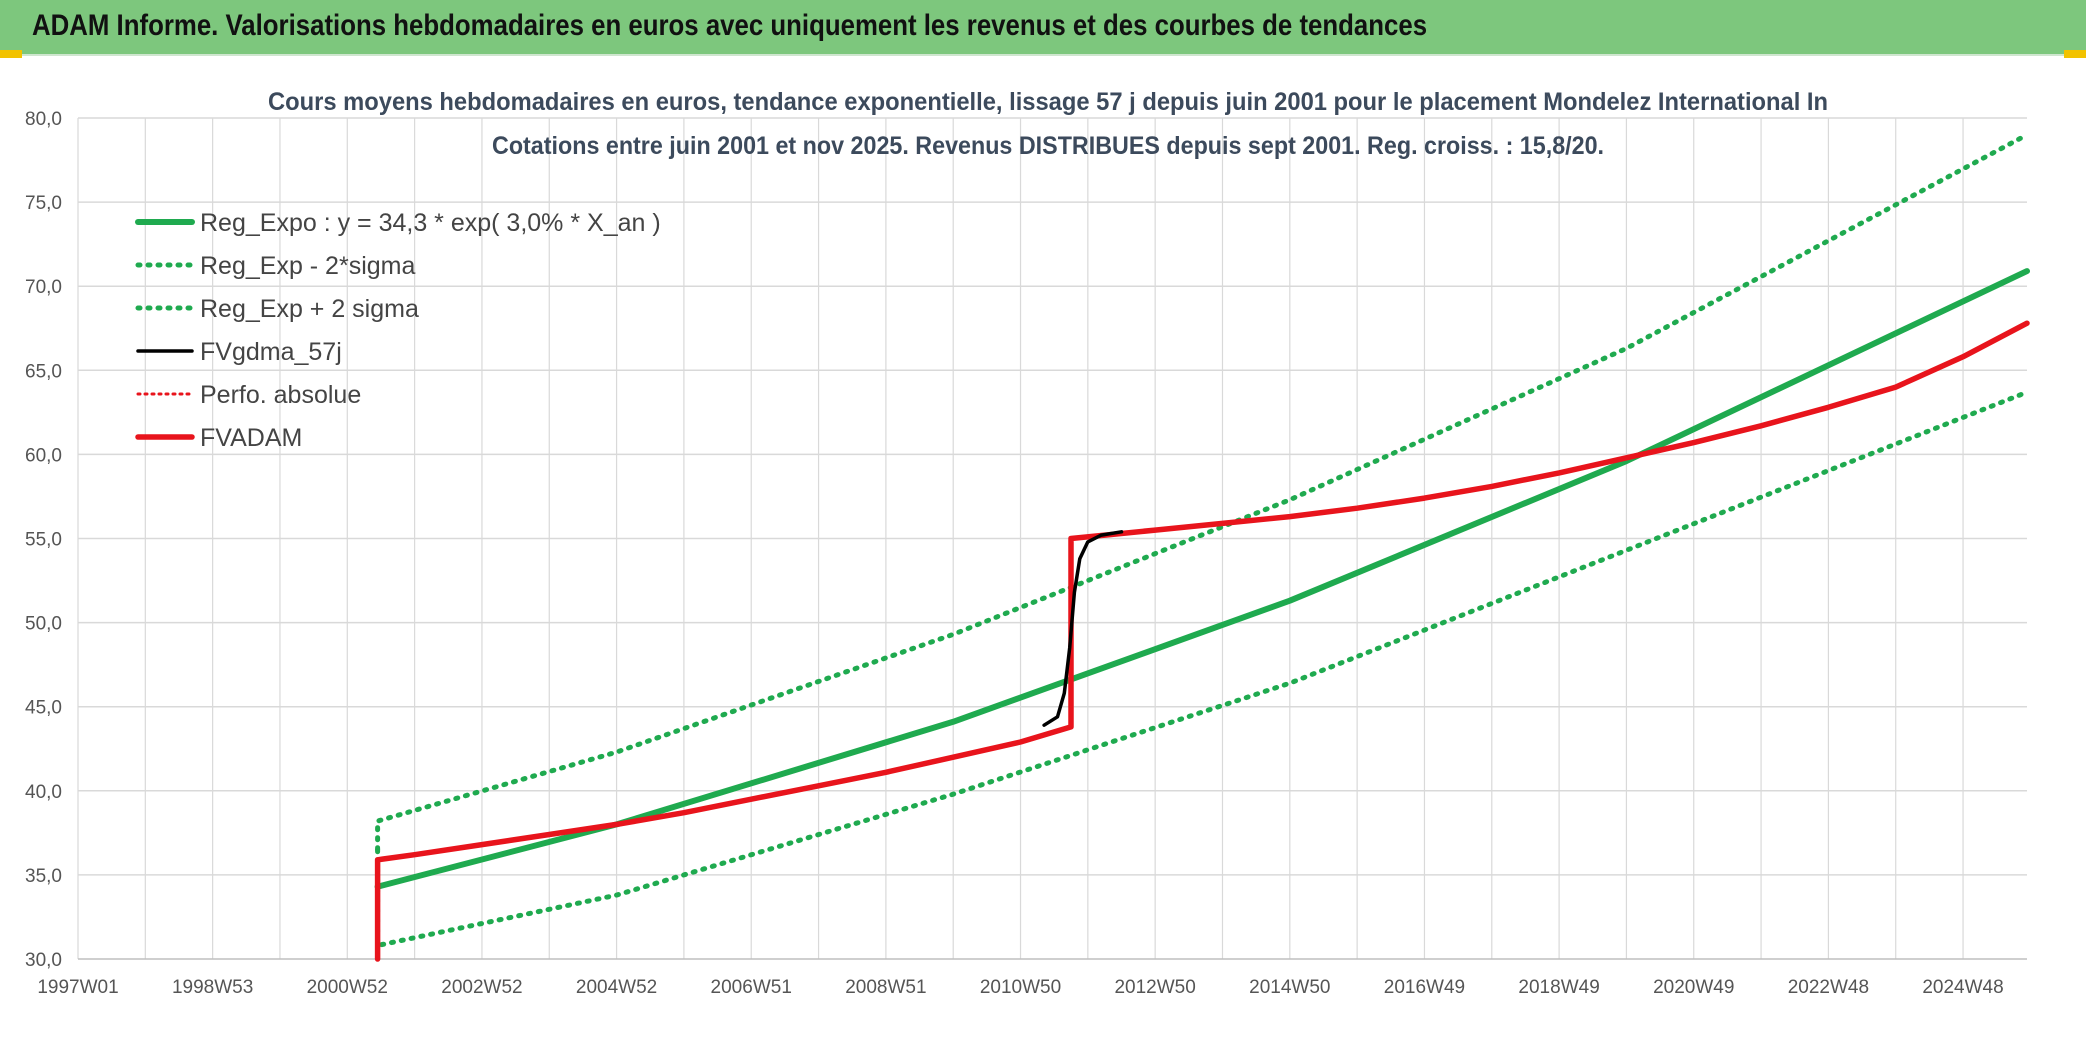 Image resolution: width=2086 pixels, height=1037 pixels. What do you see at coordinates (43, 624) in the screenshot?
I see `y-tick-label: 50,0` at bounding box center [43, 624].